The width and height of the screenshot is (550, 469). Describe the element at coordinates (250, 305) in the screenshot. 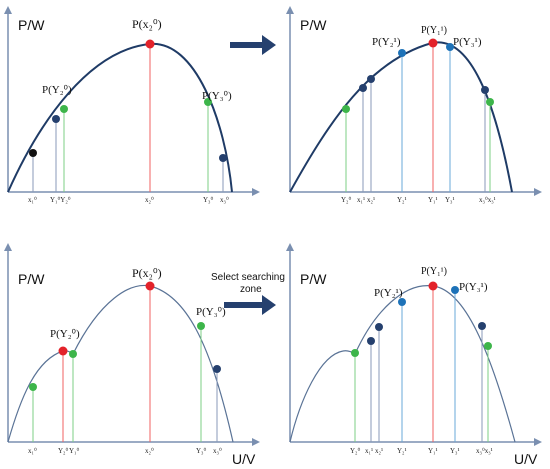

I see `transition-arrow-bottom` at that location.